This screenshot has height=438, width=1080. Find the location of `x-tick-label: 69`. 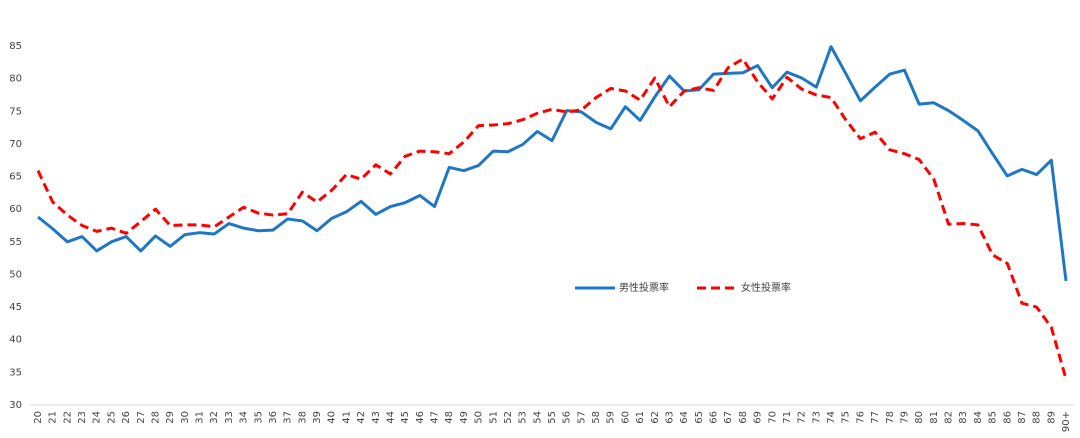

x-tick-label: 69 is located at coordinates (758, 417).